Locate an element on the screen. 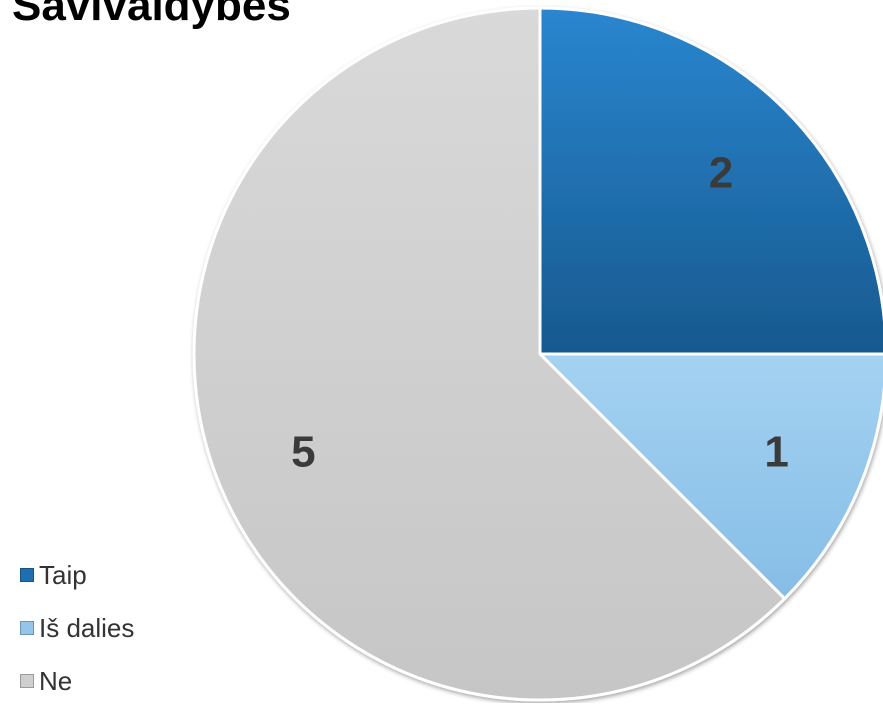  legend-item-is-dalies: Iš dalies is located at coordinates (77, 628).